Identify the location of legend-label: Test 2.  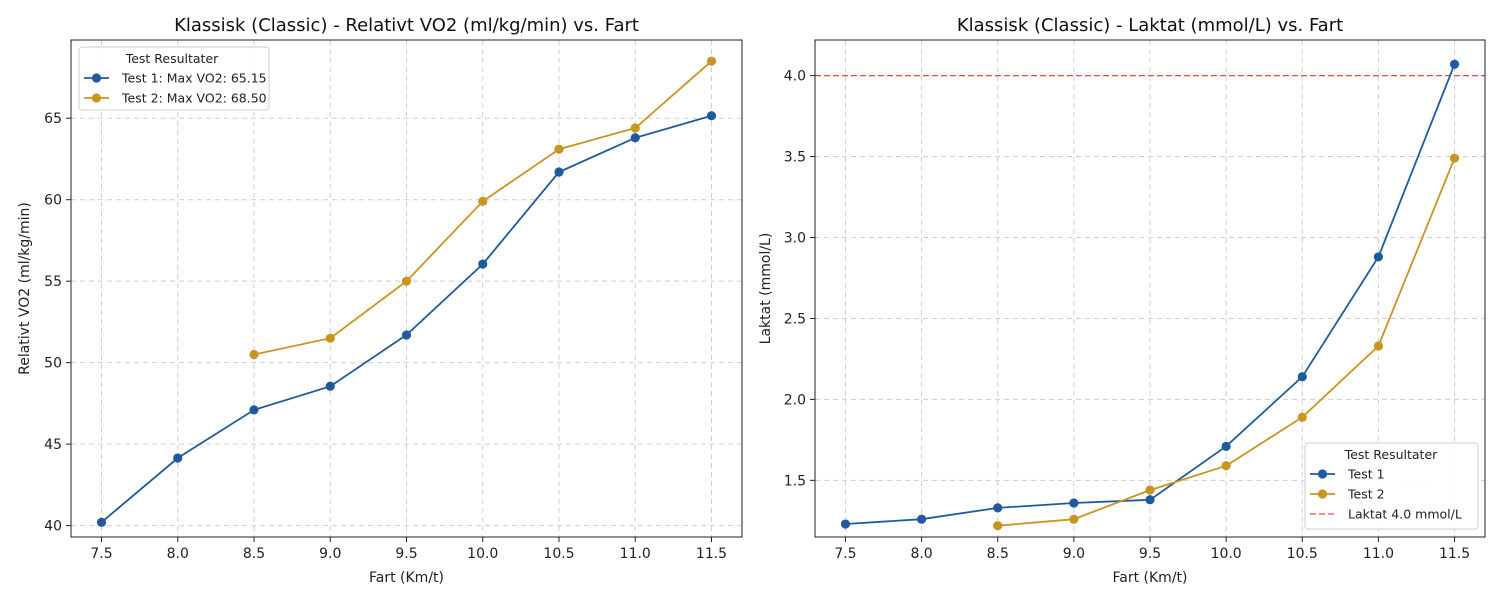
(1366, 494).